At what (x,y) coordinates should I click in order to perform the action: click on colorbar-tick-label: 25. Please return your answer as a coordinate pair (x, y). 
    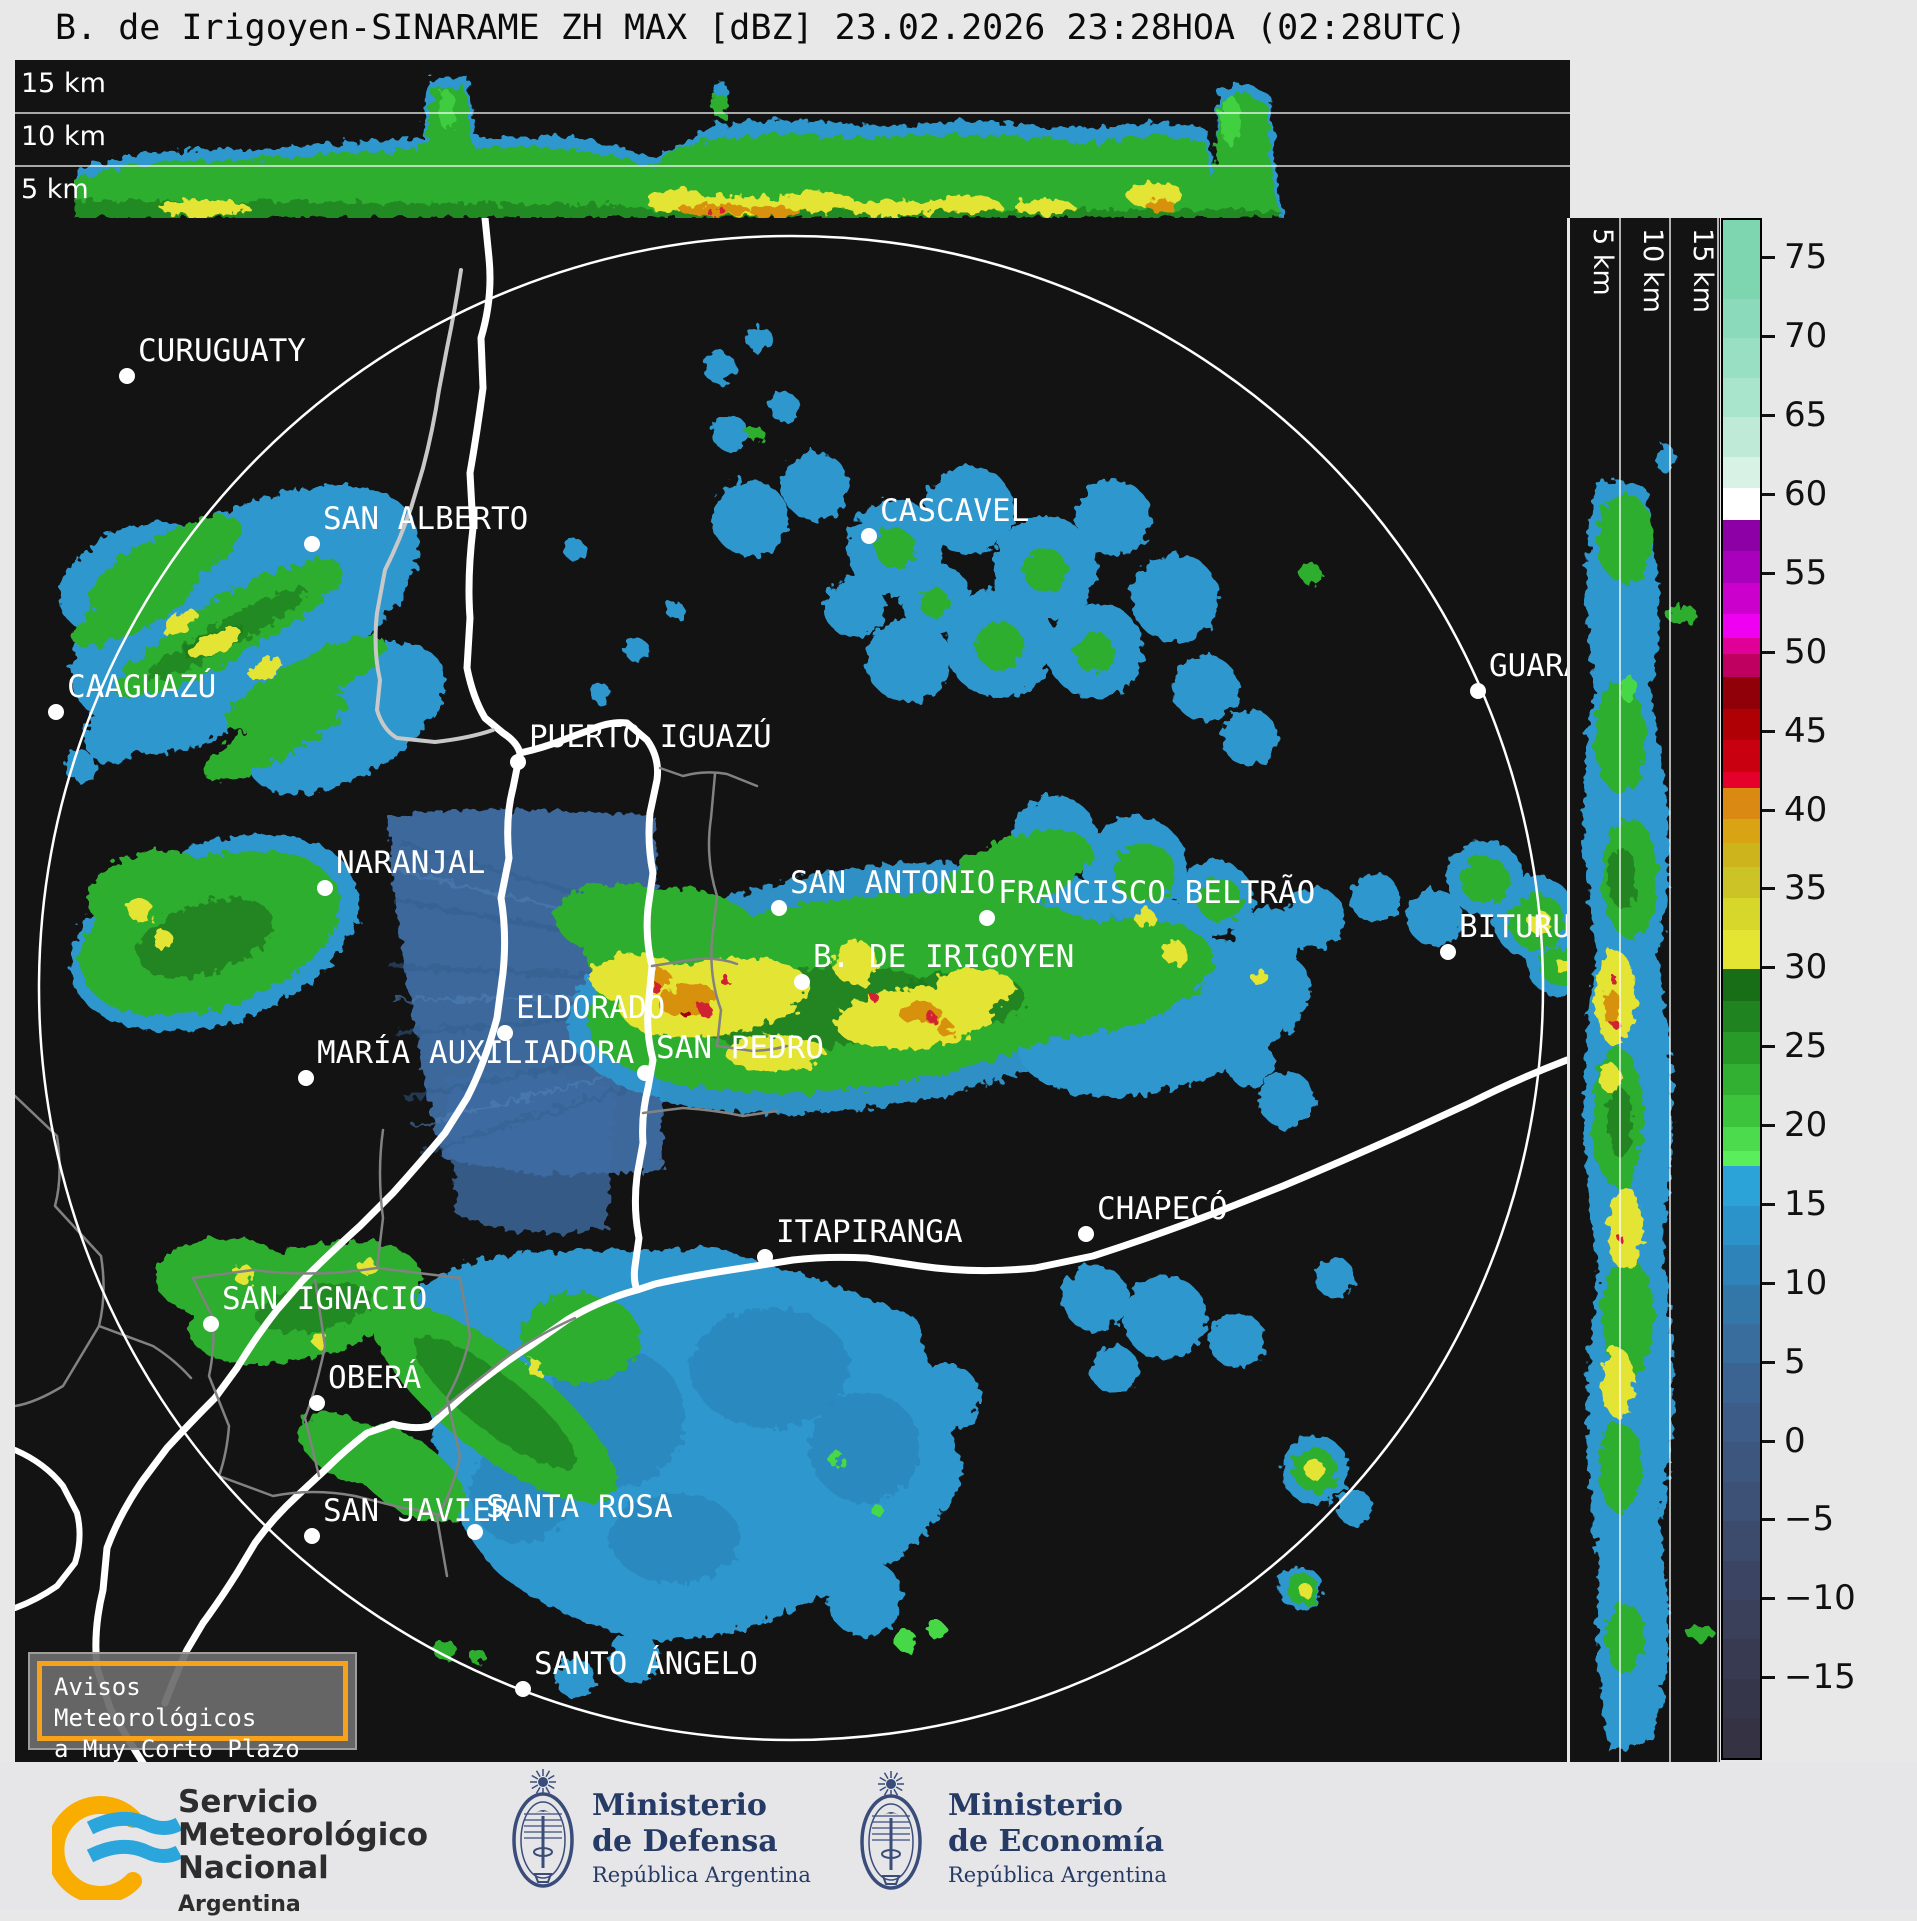
    Looking at the image, I should click on (1806, 1046).